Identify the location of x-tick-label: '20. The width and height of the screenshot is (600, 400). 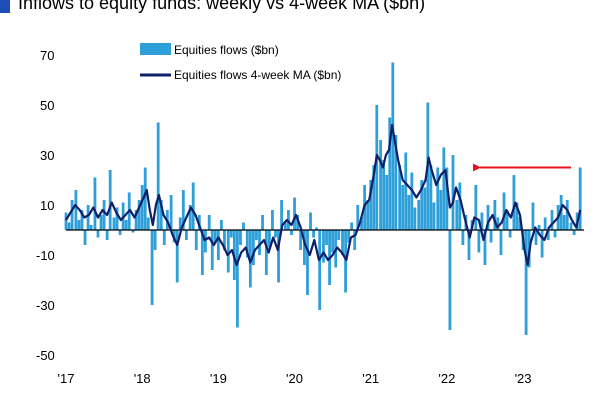
(294, 378).